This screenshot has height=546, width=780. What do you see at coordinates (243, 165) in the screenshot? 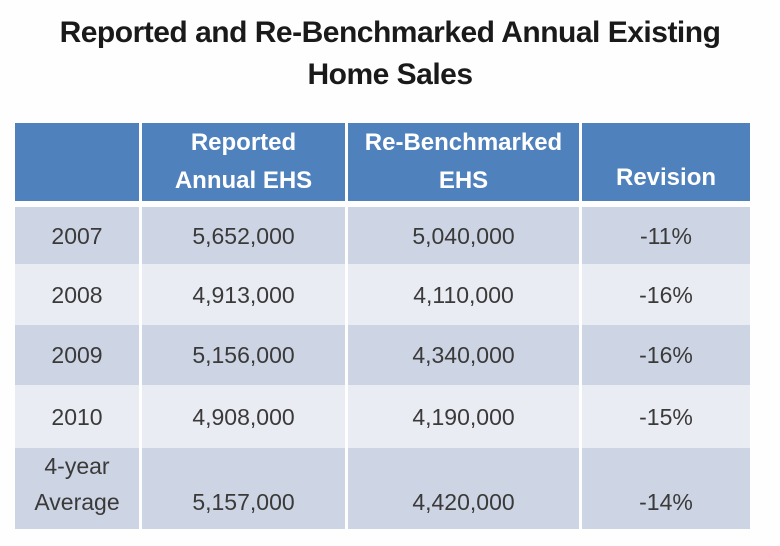
I see `header-cell-reported: Reported Annual EHS` at bounding box center [243, 165].